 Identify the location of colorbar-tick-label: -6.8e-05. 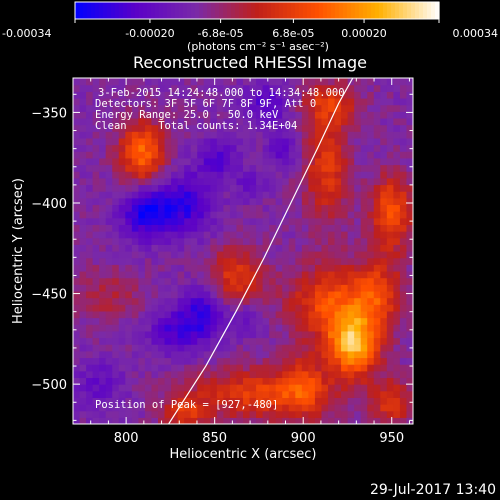
(220, 33).